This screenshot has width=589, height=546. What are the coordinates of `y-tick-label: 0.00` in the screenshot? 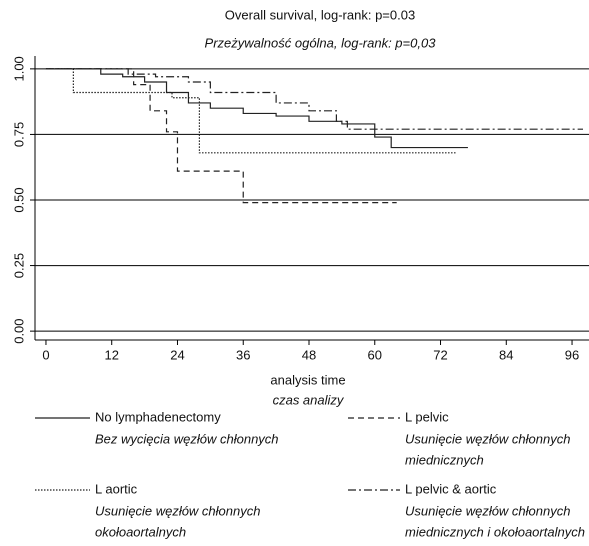 It's located at (18, 330).